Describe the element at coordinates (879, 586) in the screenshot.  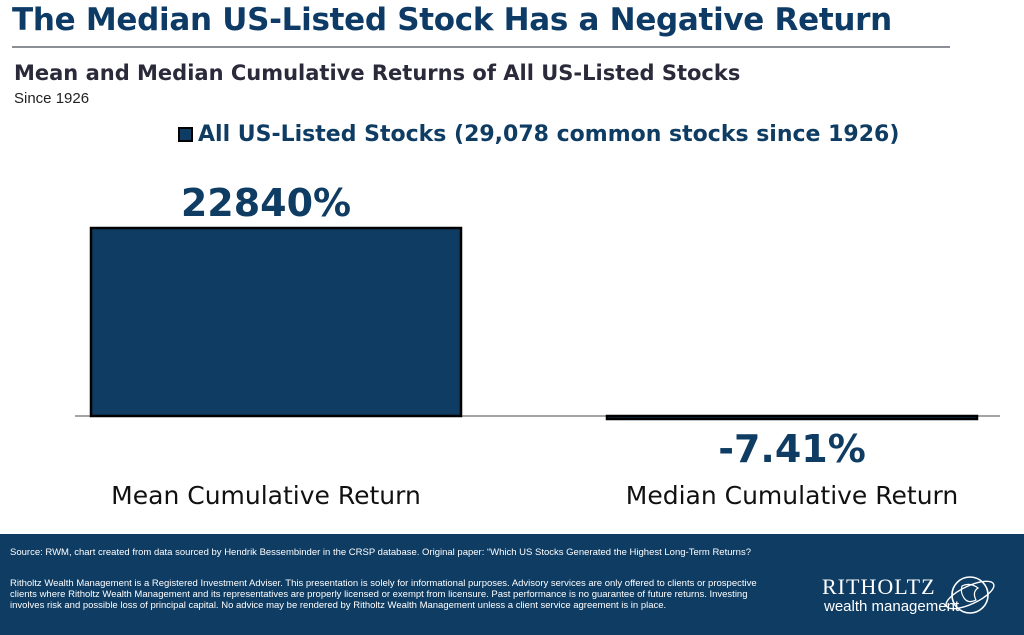
I see `logo-wordmark: RITHOLTZ` at that location.